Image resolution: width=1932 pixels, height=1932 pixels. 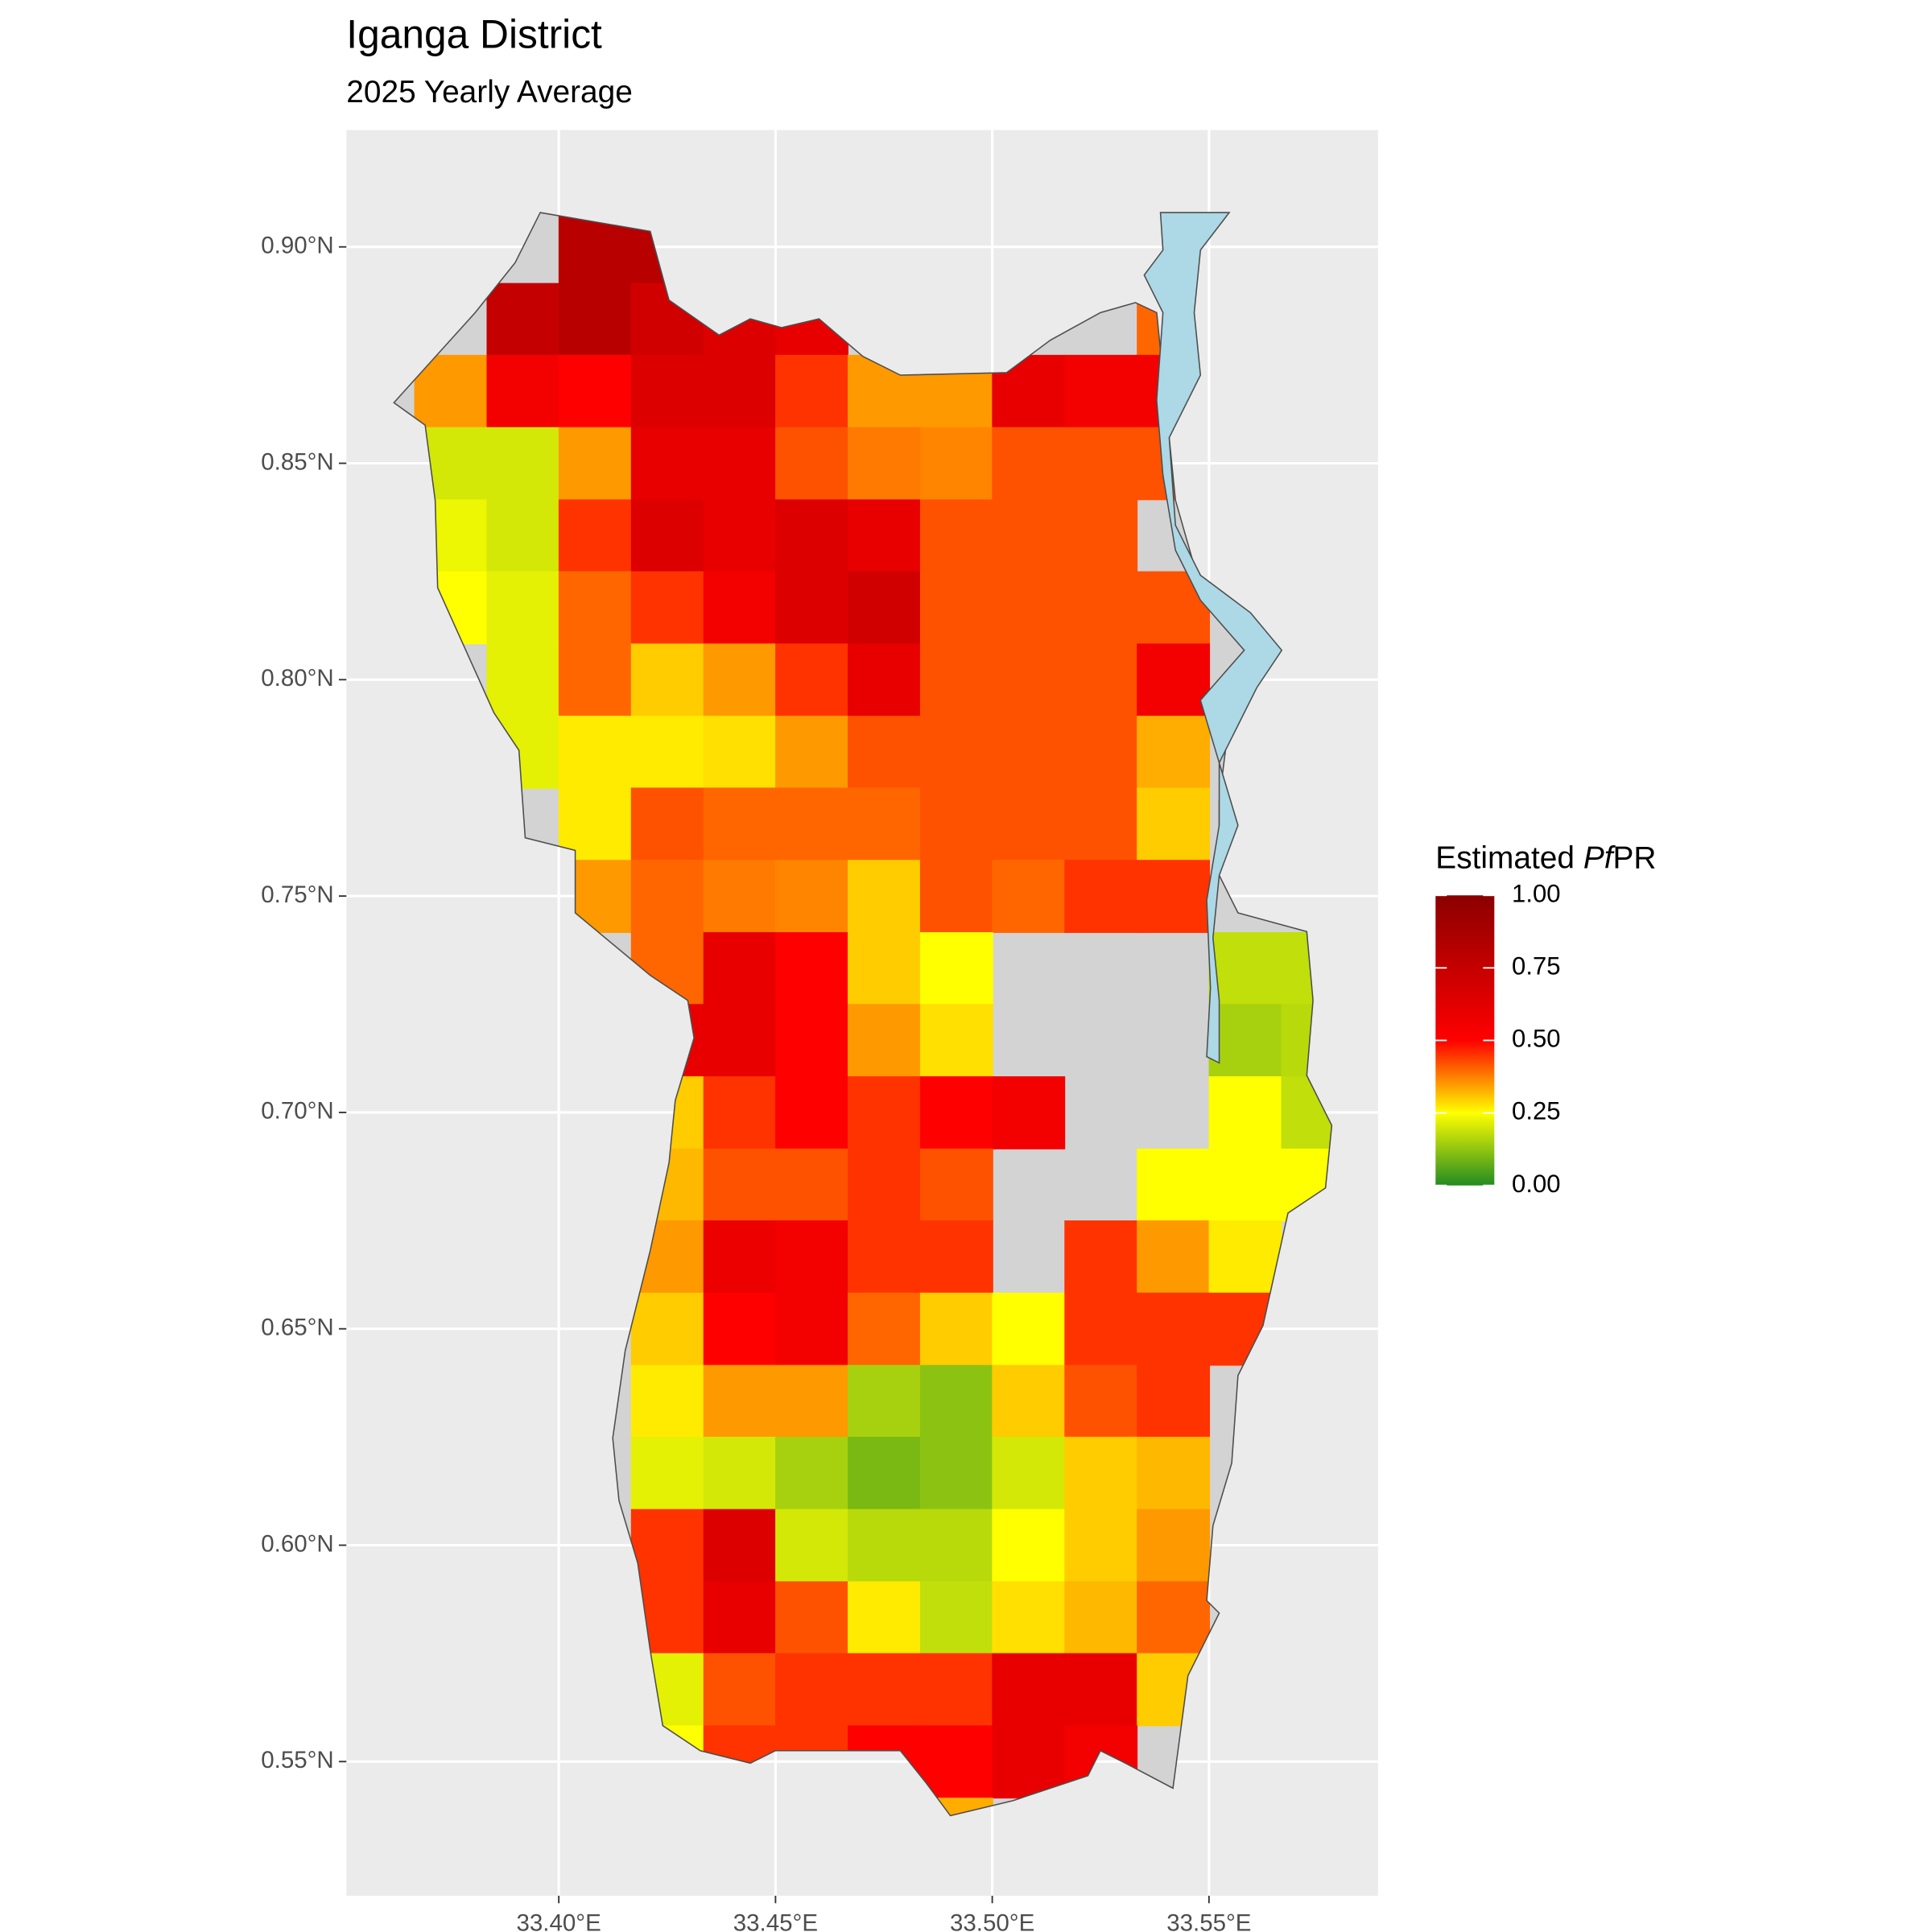 What do you see at coordinates (558, 1920) in the screenshot?
I see `x-tick-label: 33.40°E` at bounding box center [558, 1920].